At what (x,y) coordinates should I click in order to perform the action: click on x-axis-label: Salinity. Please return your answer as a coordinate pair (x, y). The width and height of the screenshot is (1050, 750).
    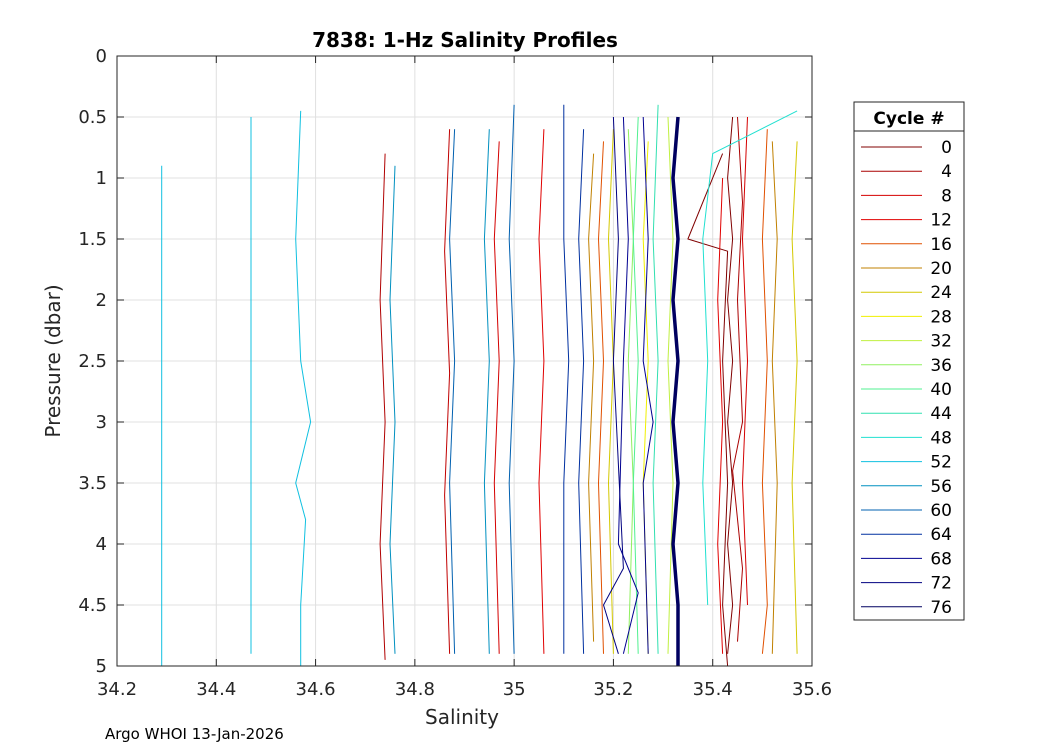
    Looking at the image, I should click on (462, 717).